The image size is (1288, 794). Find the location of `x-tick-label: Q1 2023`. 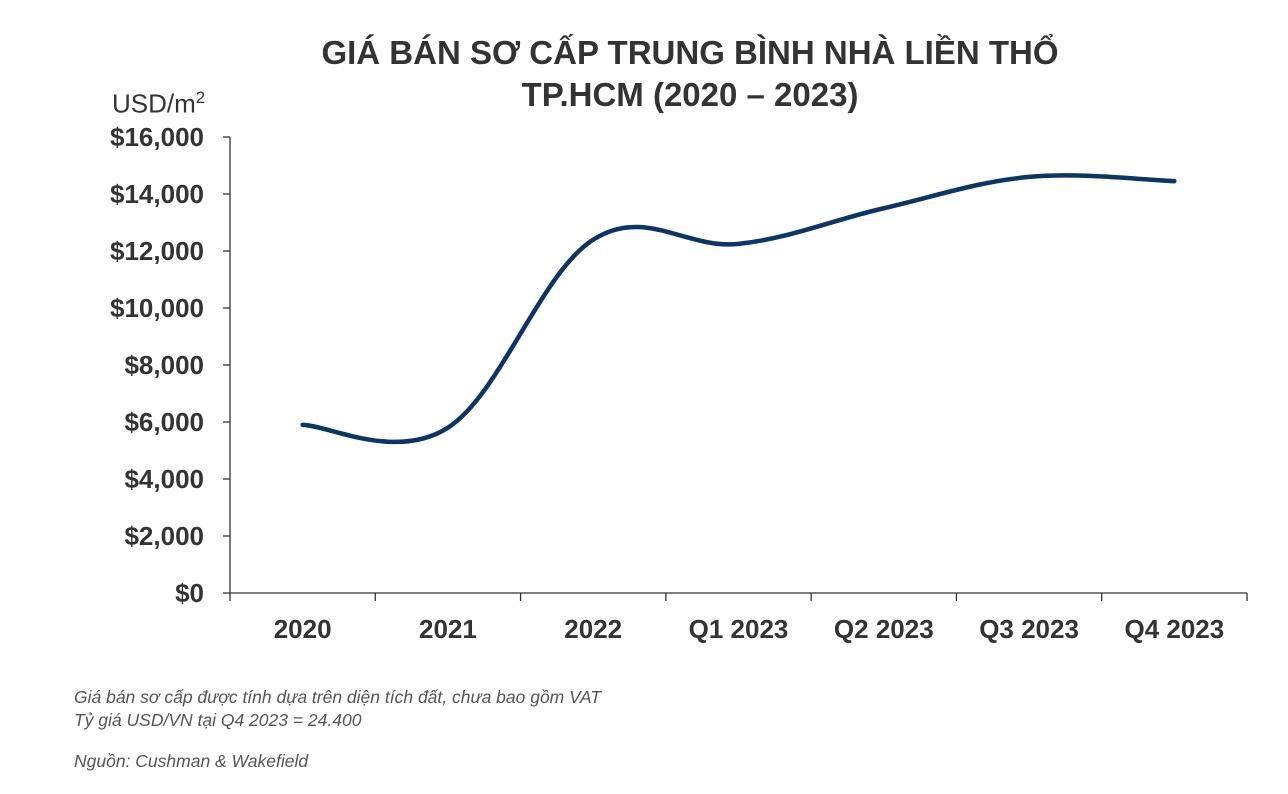

x-tick-label: Q1 2023 is located at coordinates (739, 629).